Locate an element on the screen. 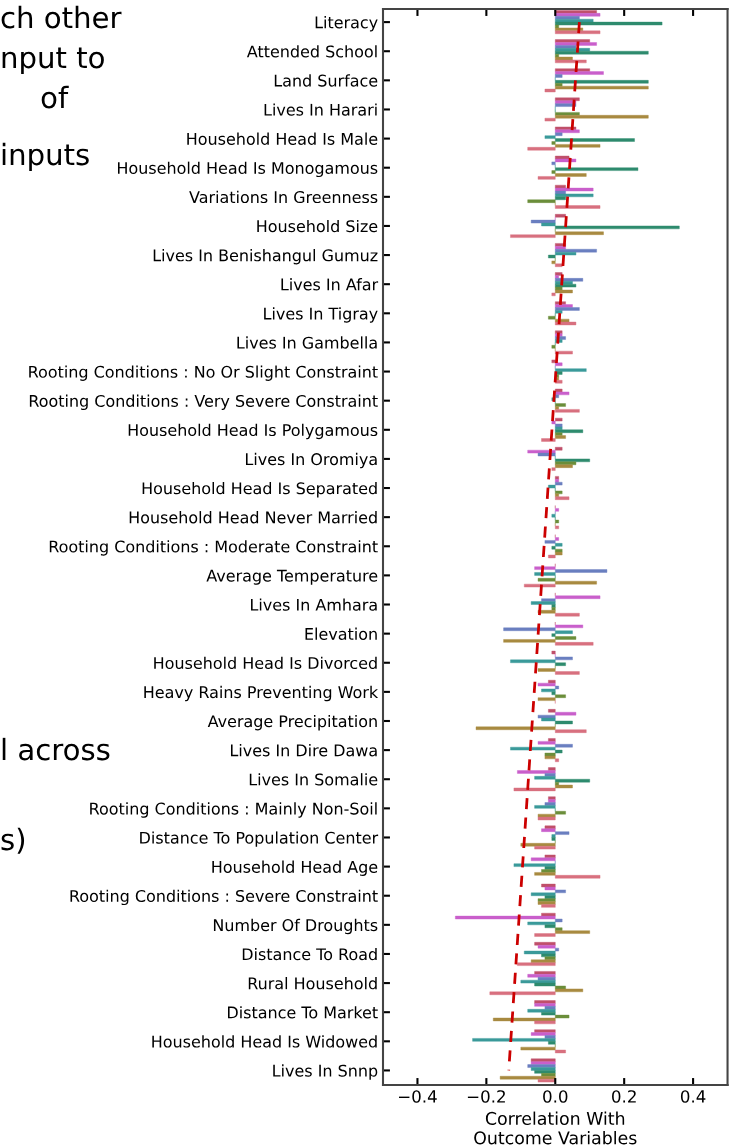  y-tick-label: Lives In Somalie is located at coordinates (313, 779).